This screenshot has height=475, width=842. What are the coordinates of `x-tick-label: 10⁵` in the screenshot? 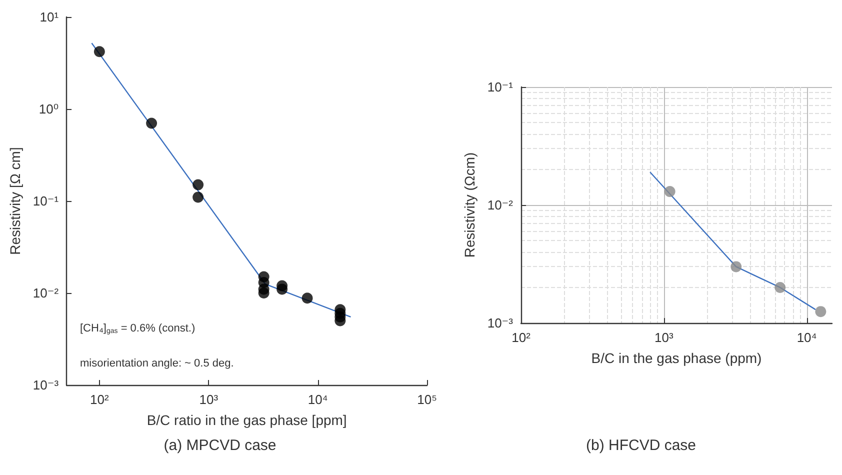 It's located at (427, 399).